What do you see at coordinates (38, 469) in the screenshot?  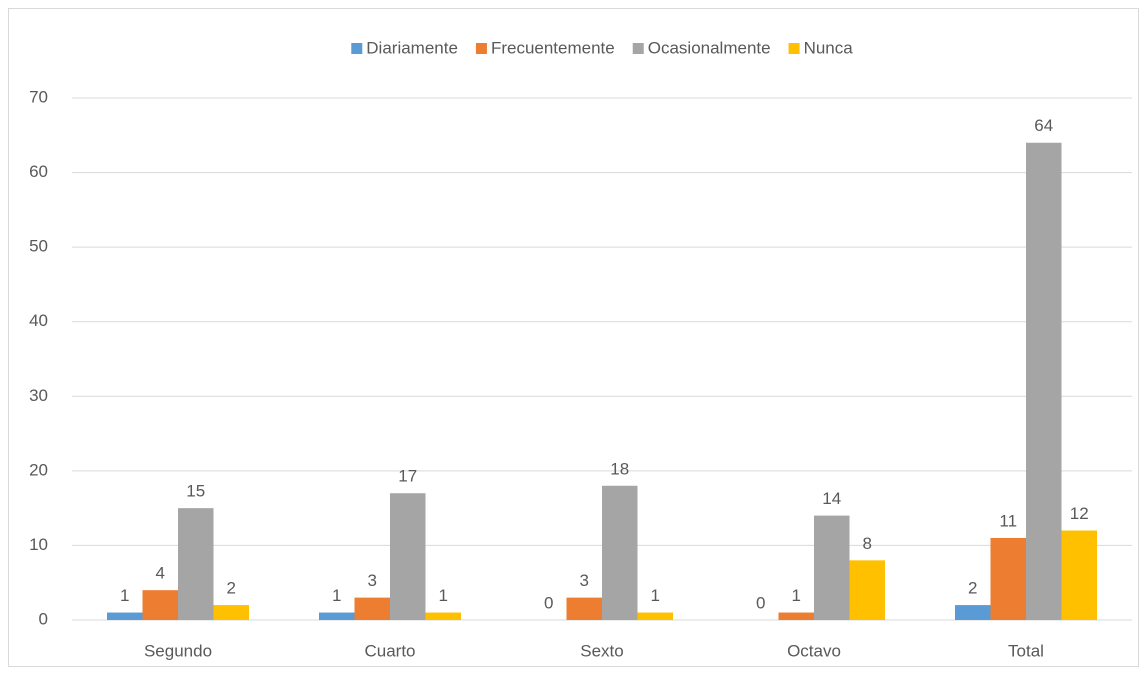 I see `y-tick-label: 20` at bounding box center [38, 469].